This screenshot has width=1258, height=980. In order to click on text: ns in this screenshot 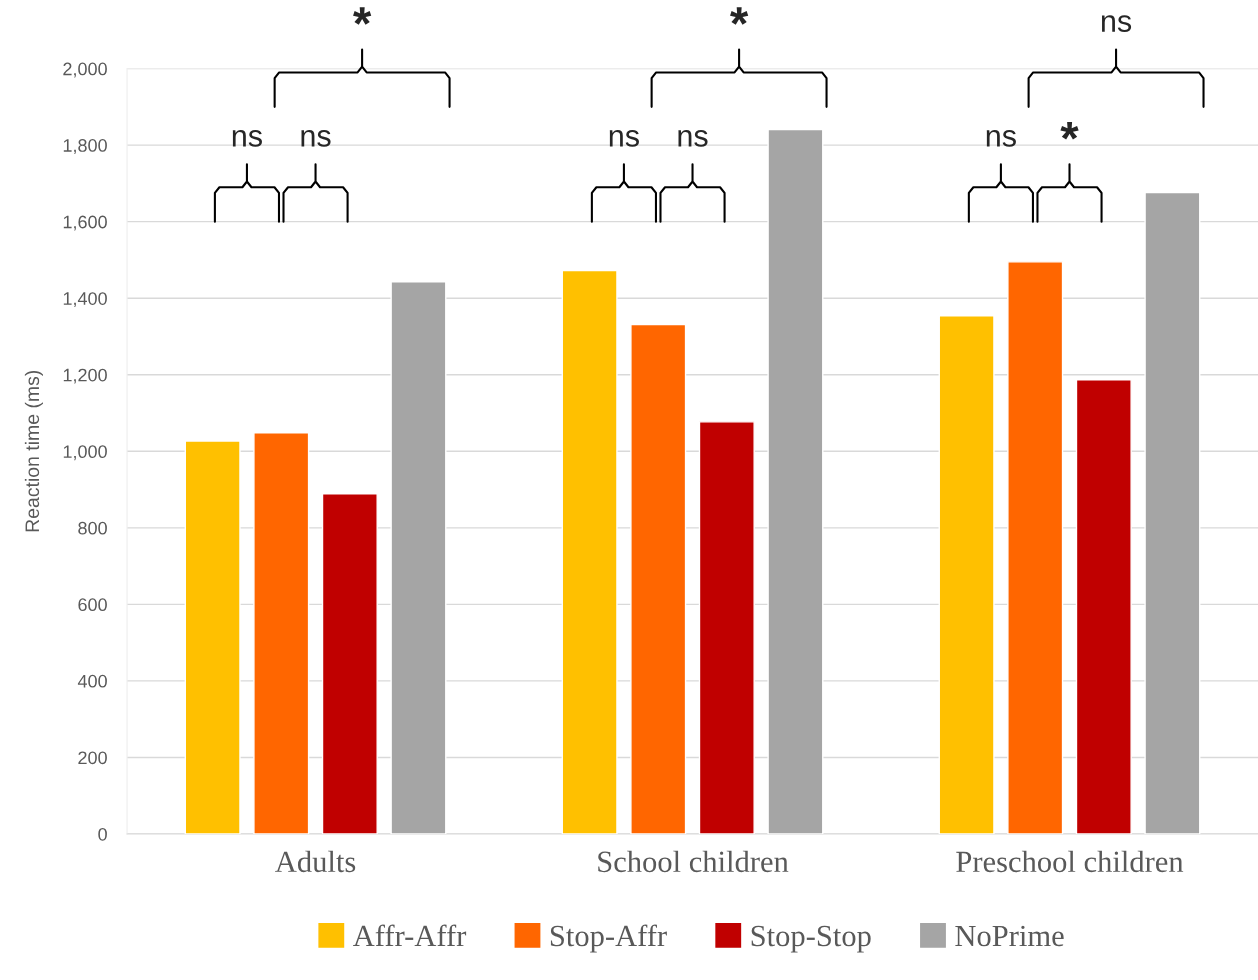, I will do `click(1116, 23)`.